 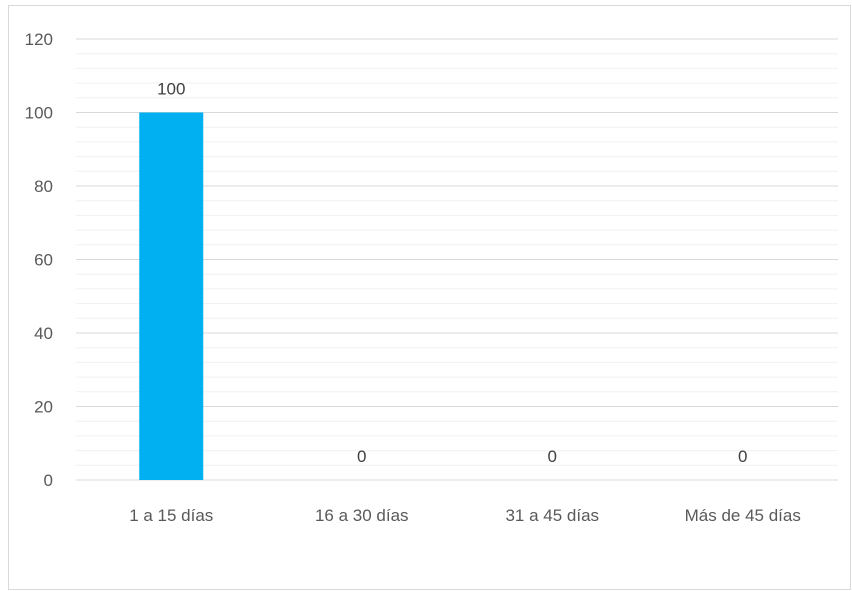 I want to click on y-tick-label: 60, so click(x=43, y=260).